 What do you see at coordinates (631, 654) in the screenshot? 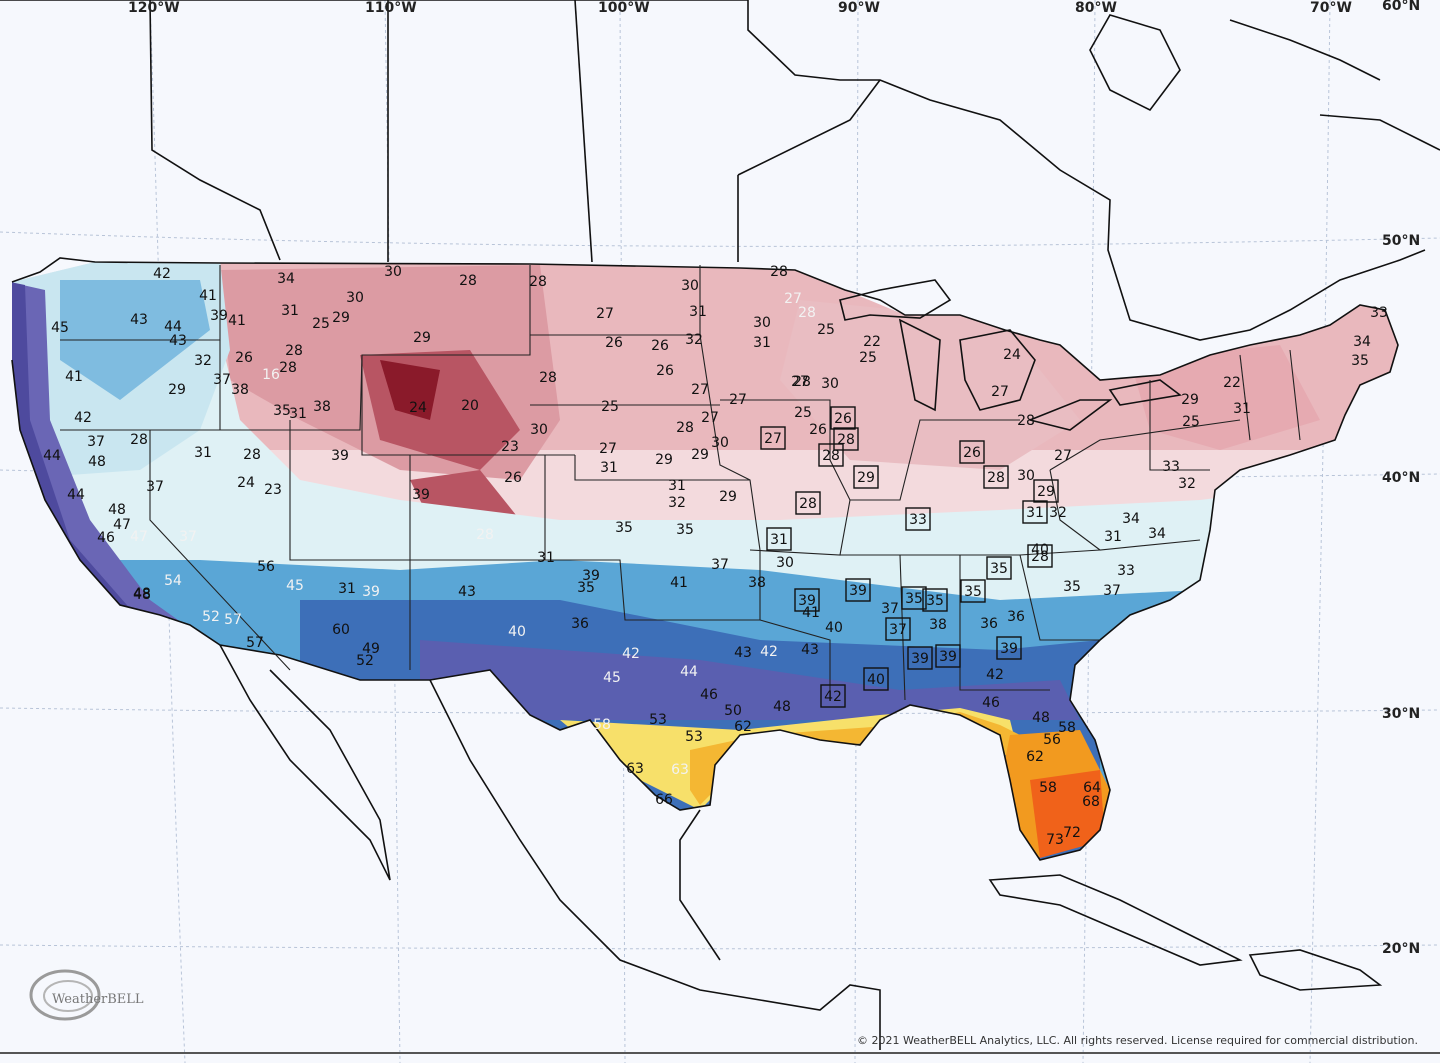
I see `temperature-value: 42` at bounding box center [631, 654].